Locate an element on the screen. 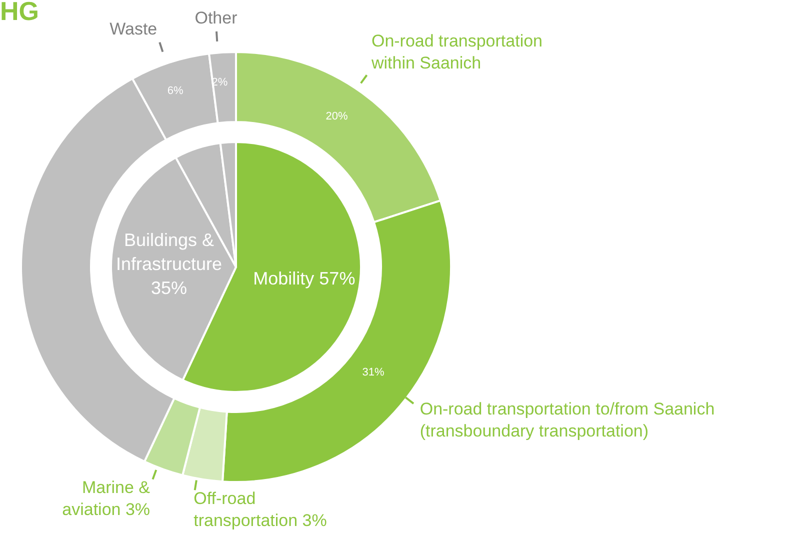 The height and width of the screenshot is (537, 786). slice-label: Waste is located at coordinates (134, 29).